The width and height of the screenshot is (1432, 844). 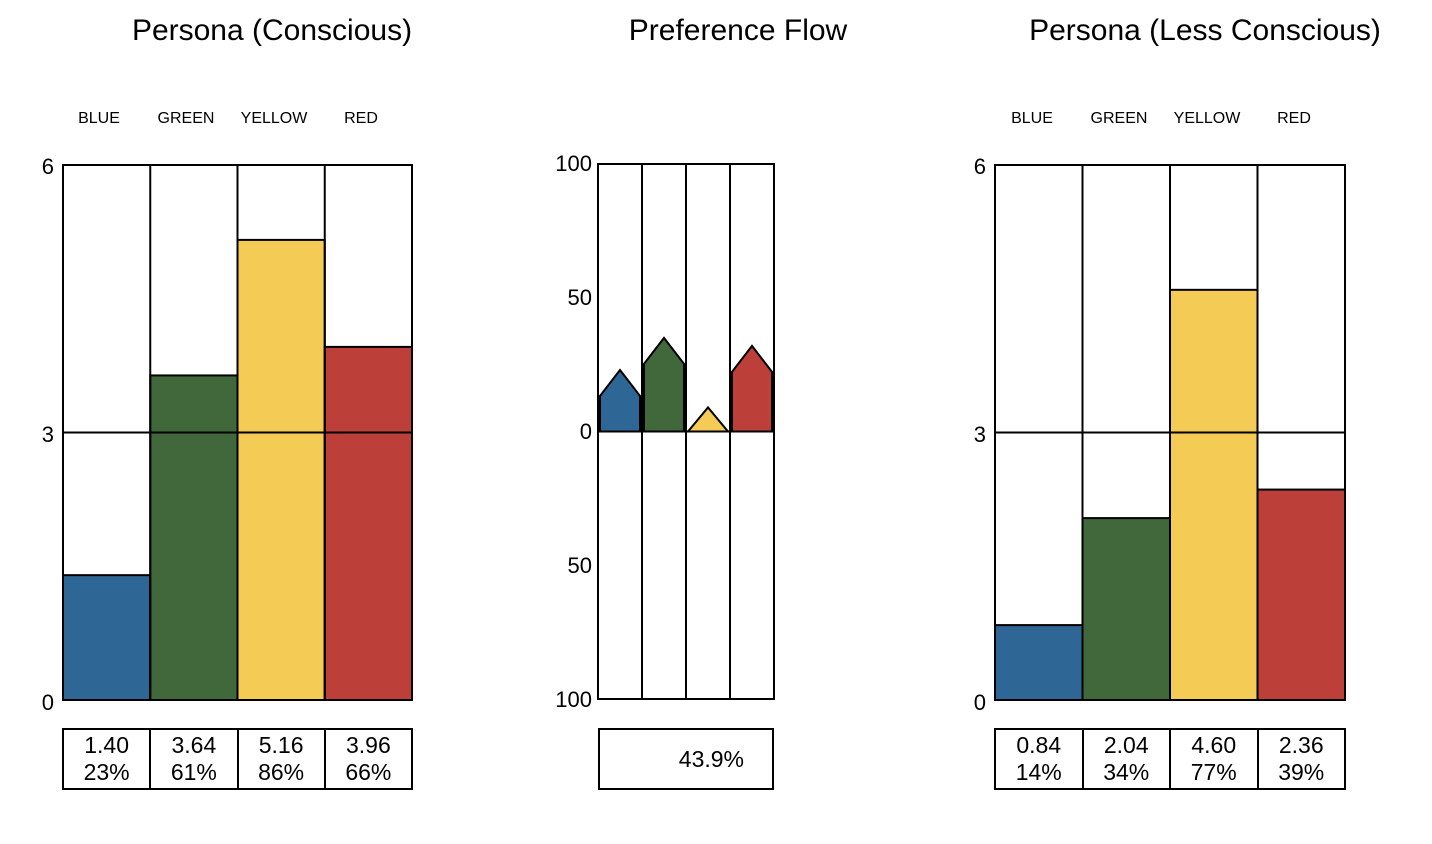 What do you see at coordinates (194, 745) in the screenshot?
I see `value-label: 3.64` at bounding box center [194, 745].